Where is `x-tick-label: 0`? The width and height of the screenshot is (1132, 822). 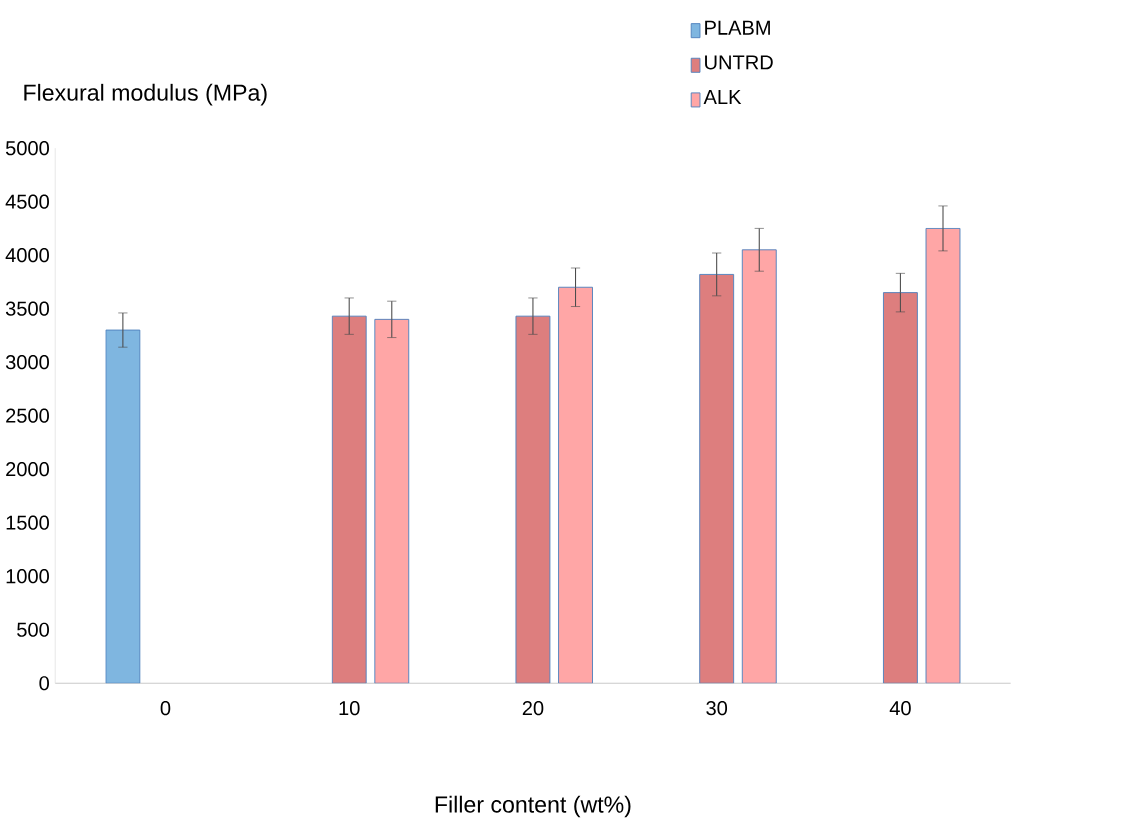
x-tick-label: 0 is located at coordinates (165, 708).